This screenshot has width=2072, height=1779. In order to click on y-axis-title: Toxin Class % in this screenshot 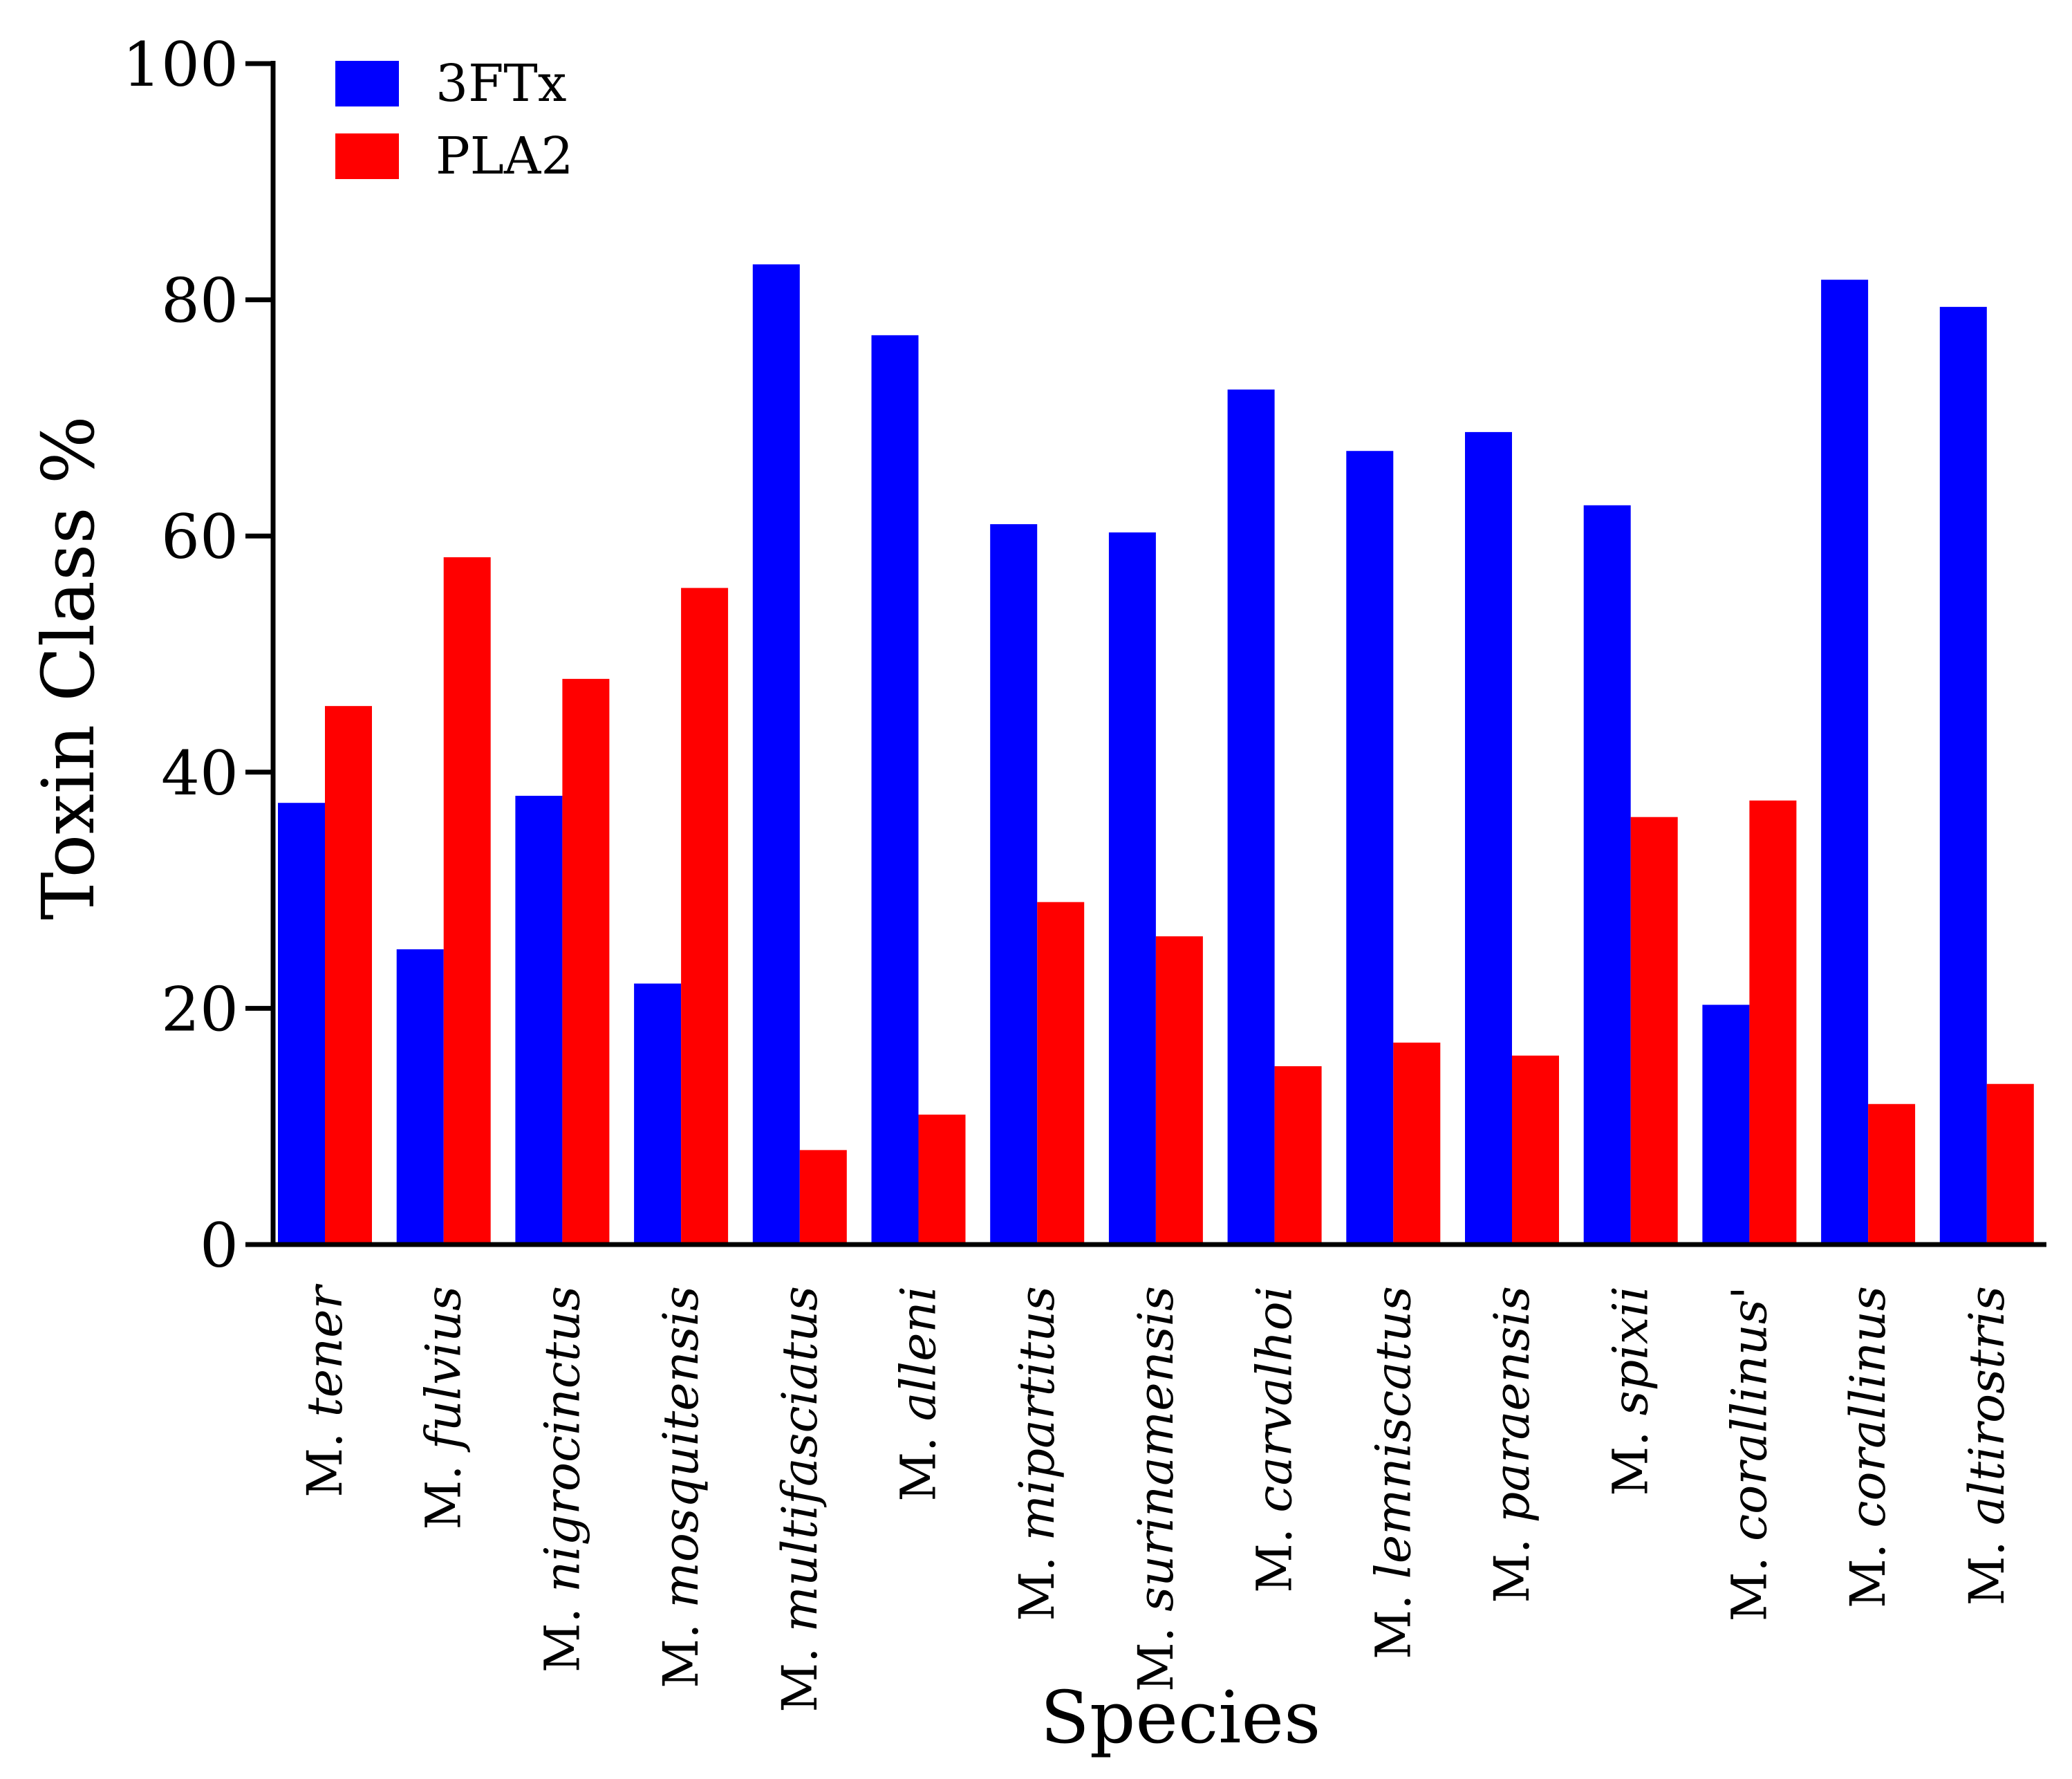, I will do `click(68, 668)`.